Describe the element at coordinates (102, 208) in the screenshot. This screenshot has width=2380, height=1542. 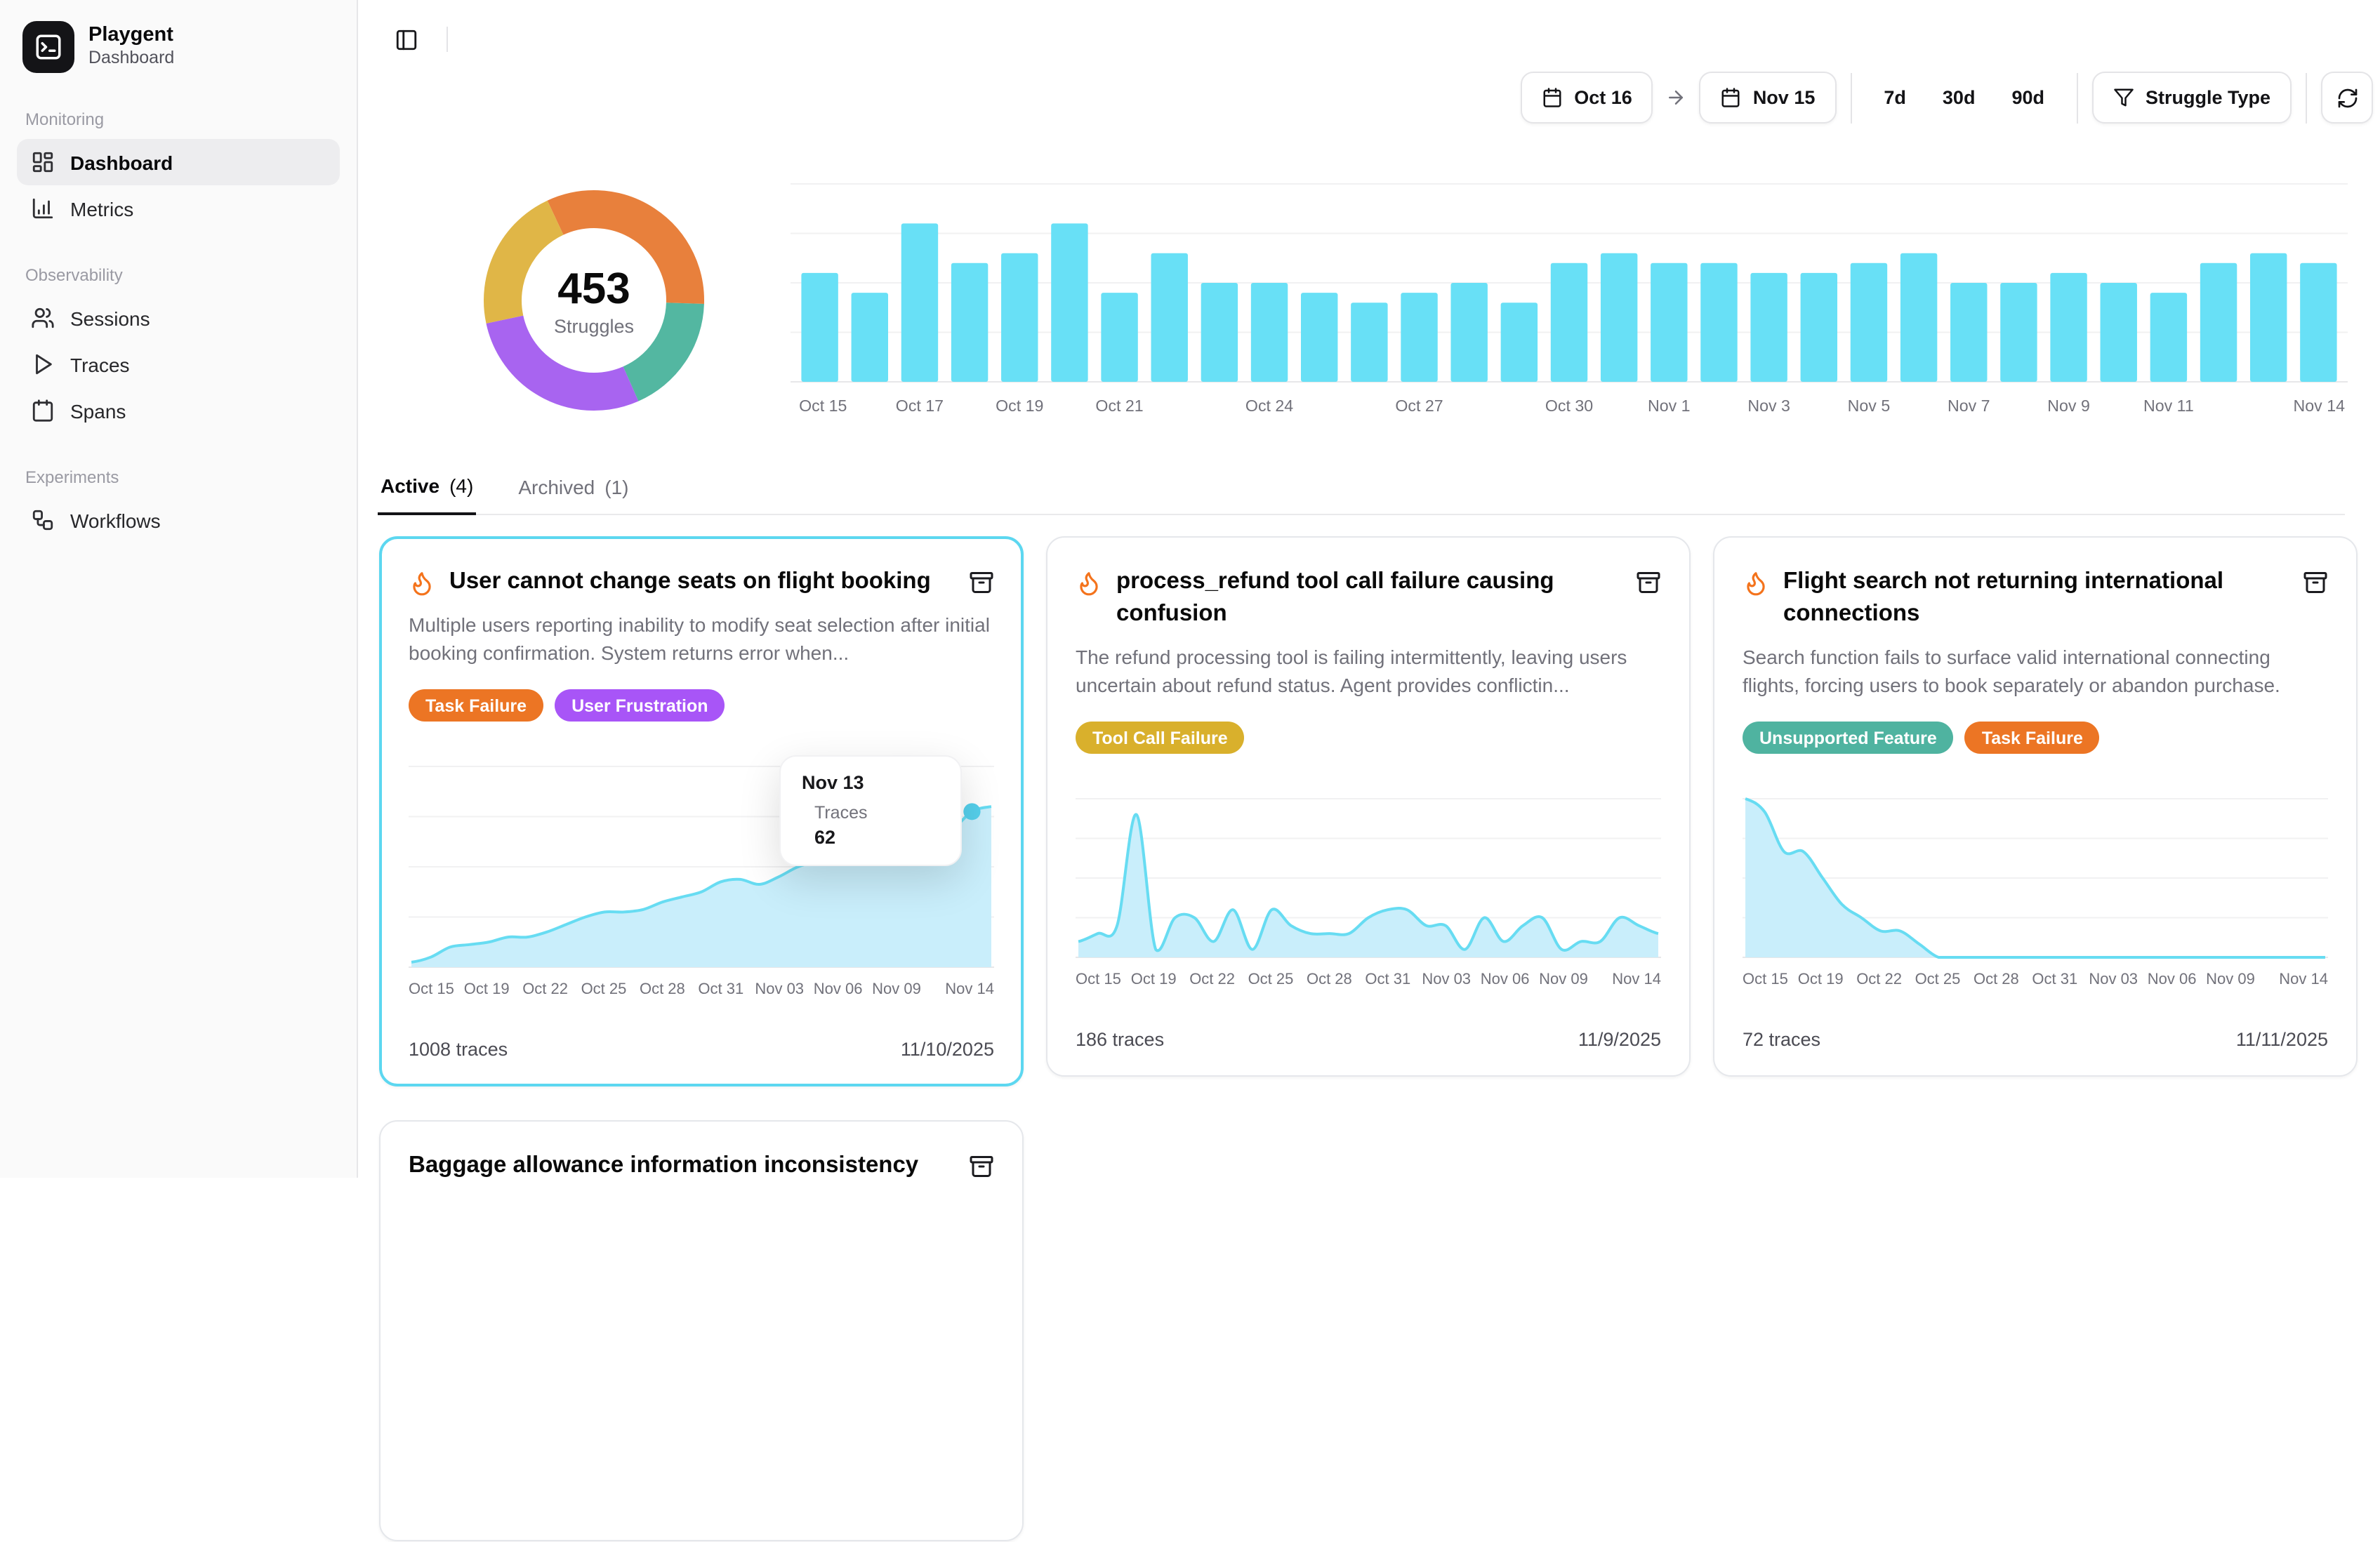
I see `sidebar-item-label: Metrics` at that location.